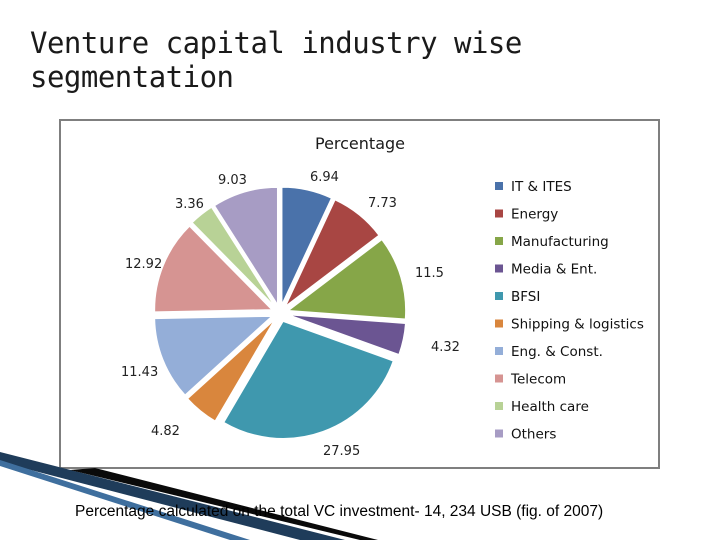 The width and height of the screenshot is (720, 540). Describe the element at coordinates (382, 203) in the screenshot. I see `slice-data-label: 7.73` at that location.